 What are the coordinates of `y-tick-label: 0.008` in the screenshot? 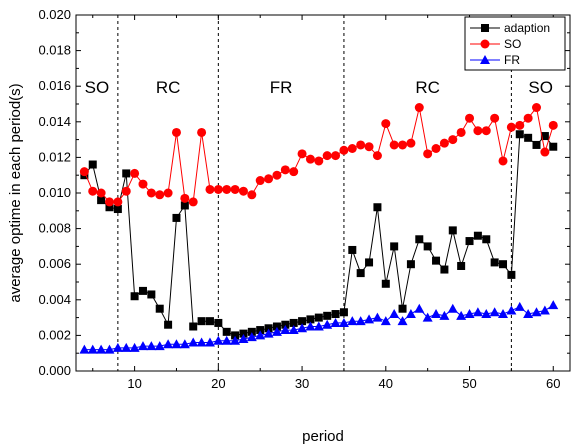 It's located at (54, 228).